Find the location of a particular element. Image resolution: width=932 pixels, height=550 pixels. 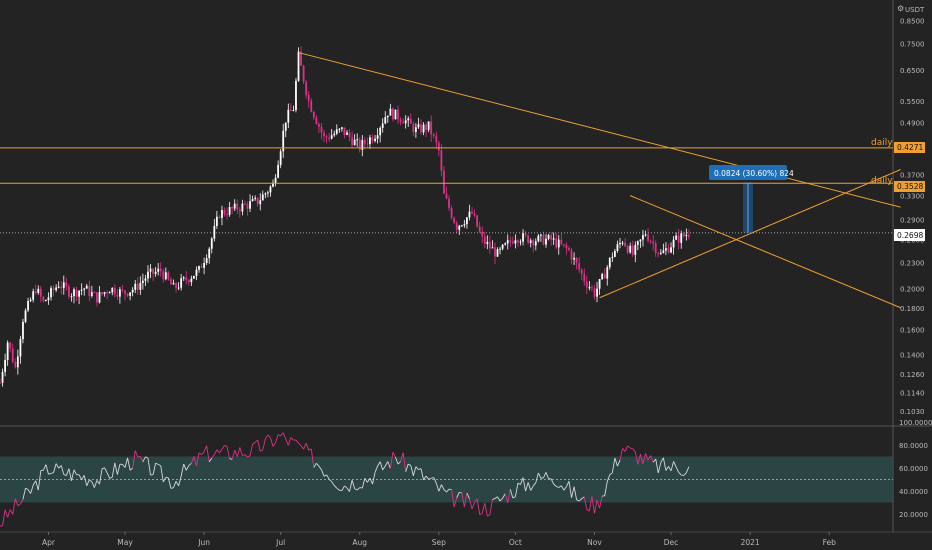

rsi-tick-label: 80.0000 is located at coordinates (913, 446).